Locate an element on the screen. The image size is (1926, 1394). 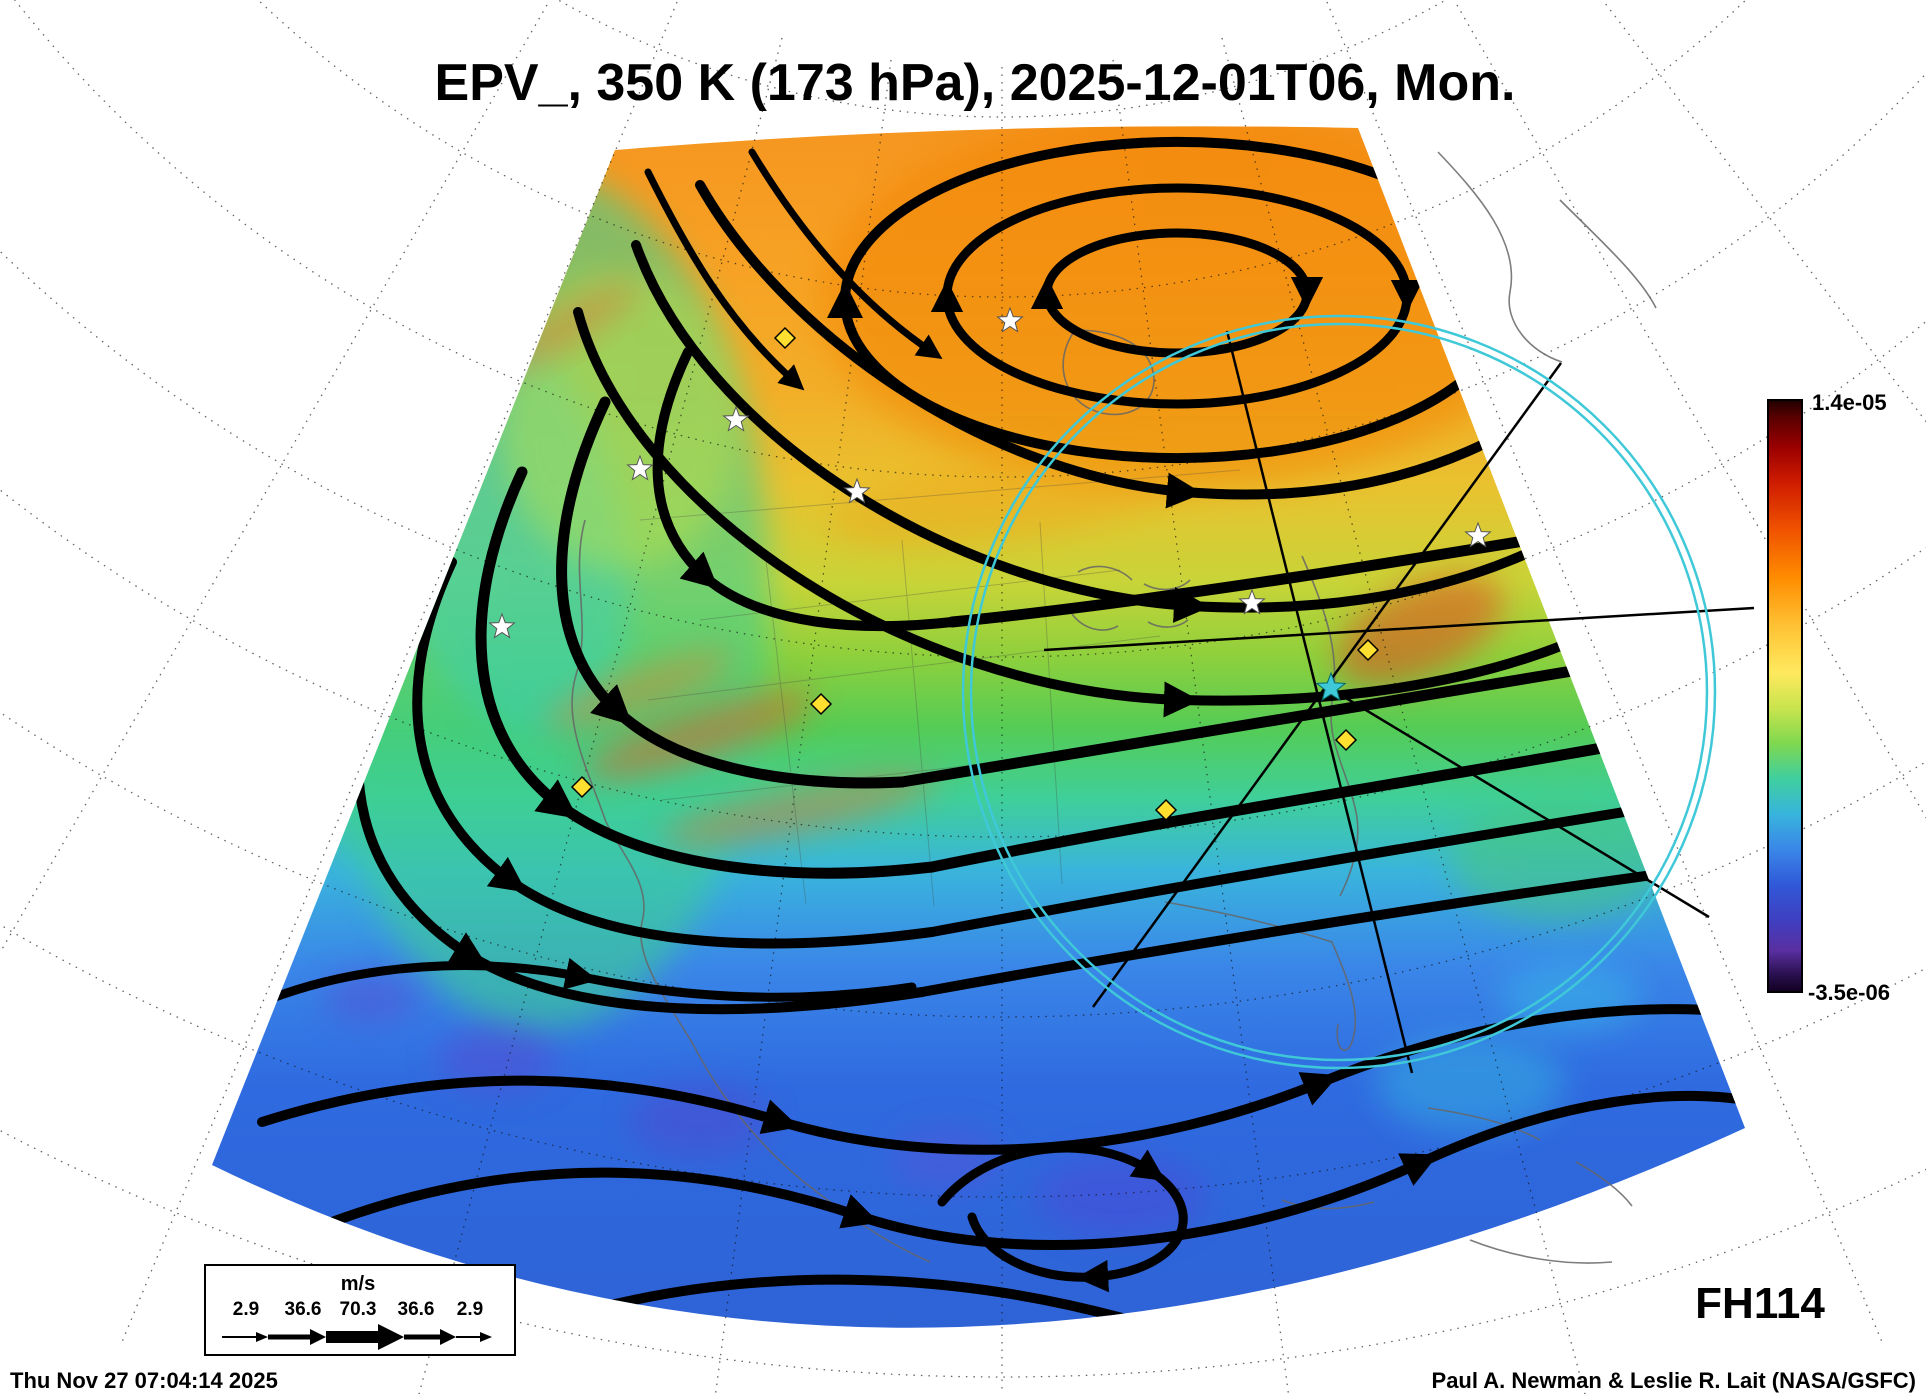
wind-legend-tick: 70.3 is located at coordinates (358, 1309).